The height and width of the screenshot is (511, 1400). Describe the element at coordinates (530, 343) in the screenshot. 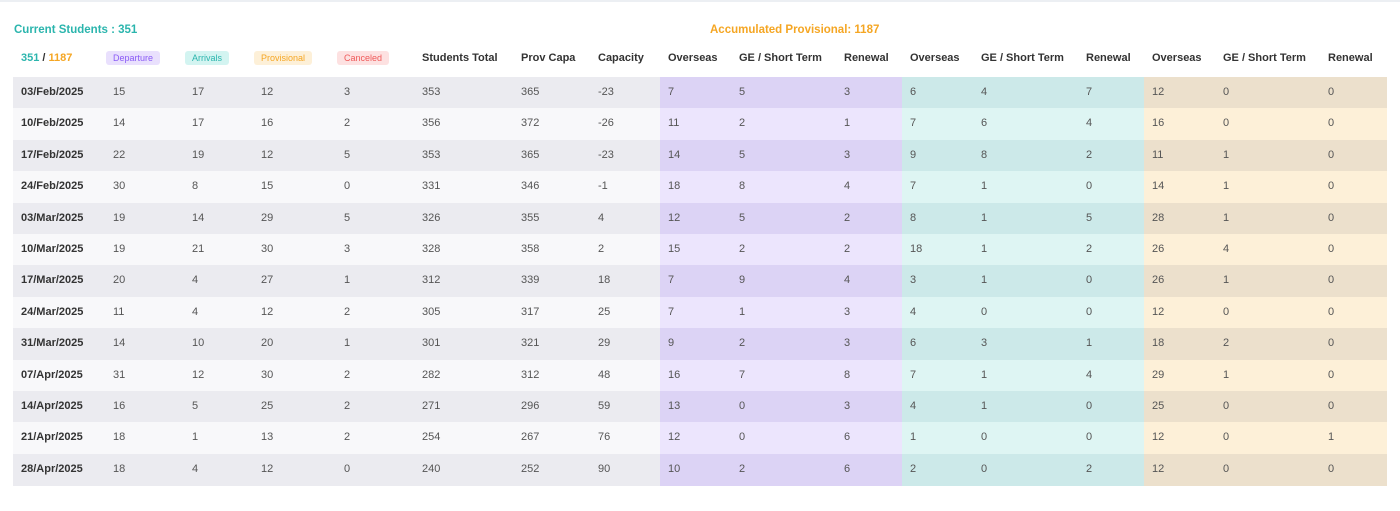

I see `cell-value: 321` at that location.